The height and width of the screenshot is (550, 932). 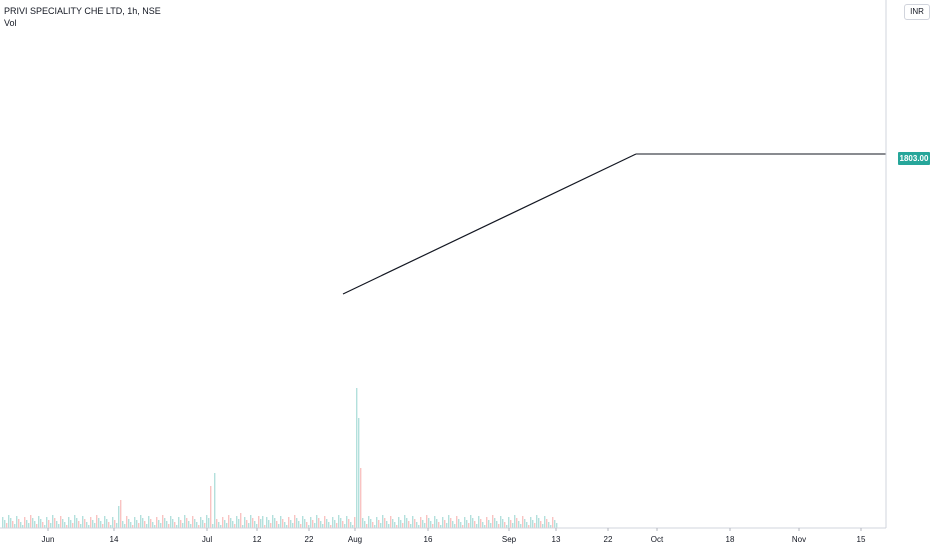 What do you see at coordinates (82, 11) in the screenshot?
I see `symbol-title: PRIVI SPECIALITY CHE LTD, 1h, NSE` at bounding box center [82, 11].